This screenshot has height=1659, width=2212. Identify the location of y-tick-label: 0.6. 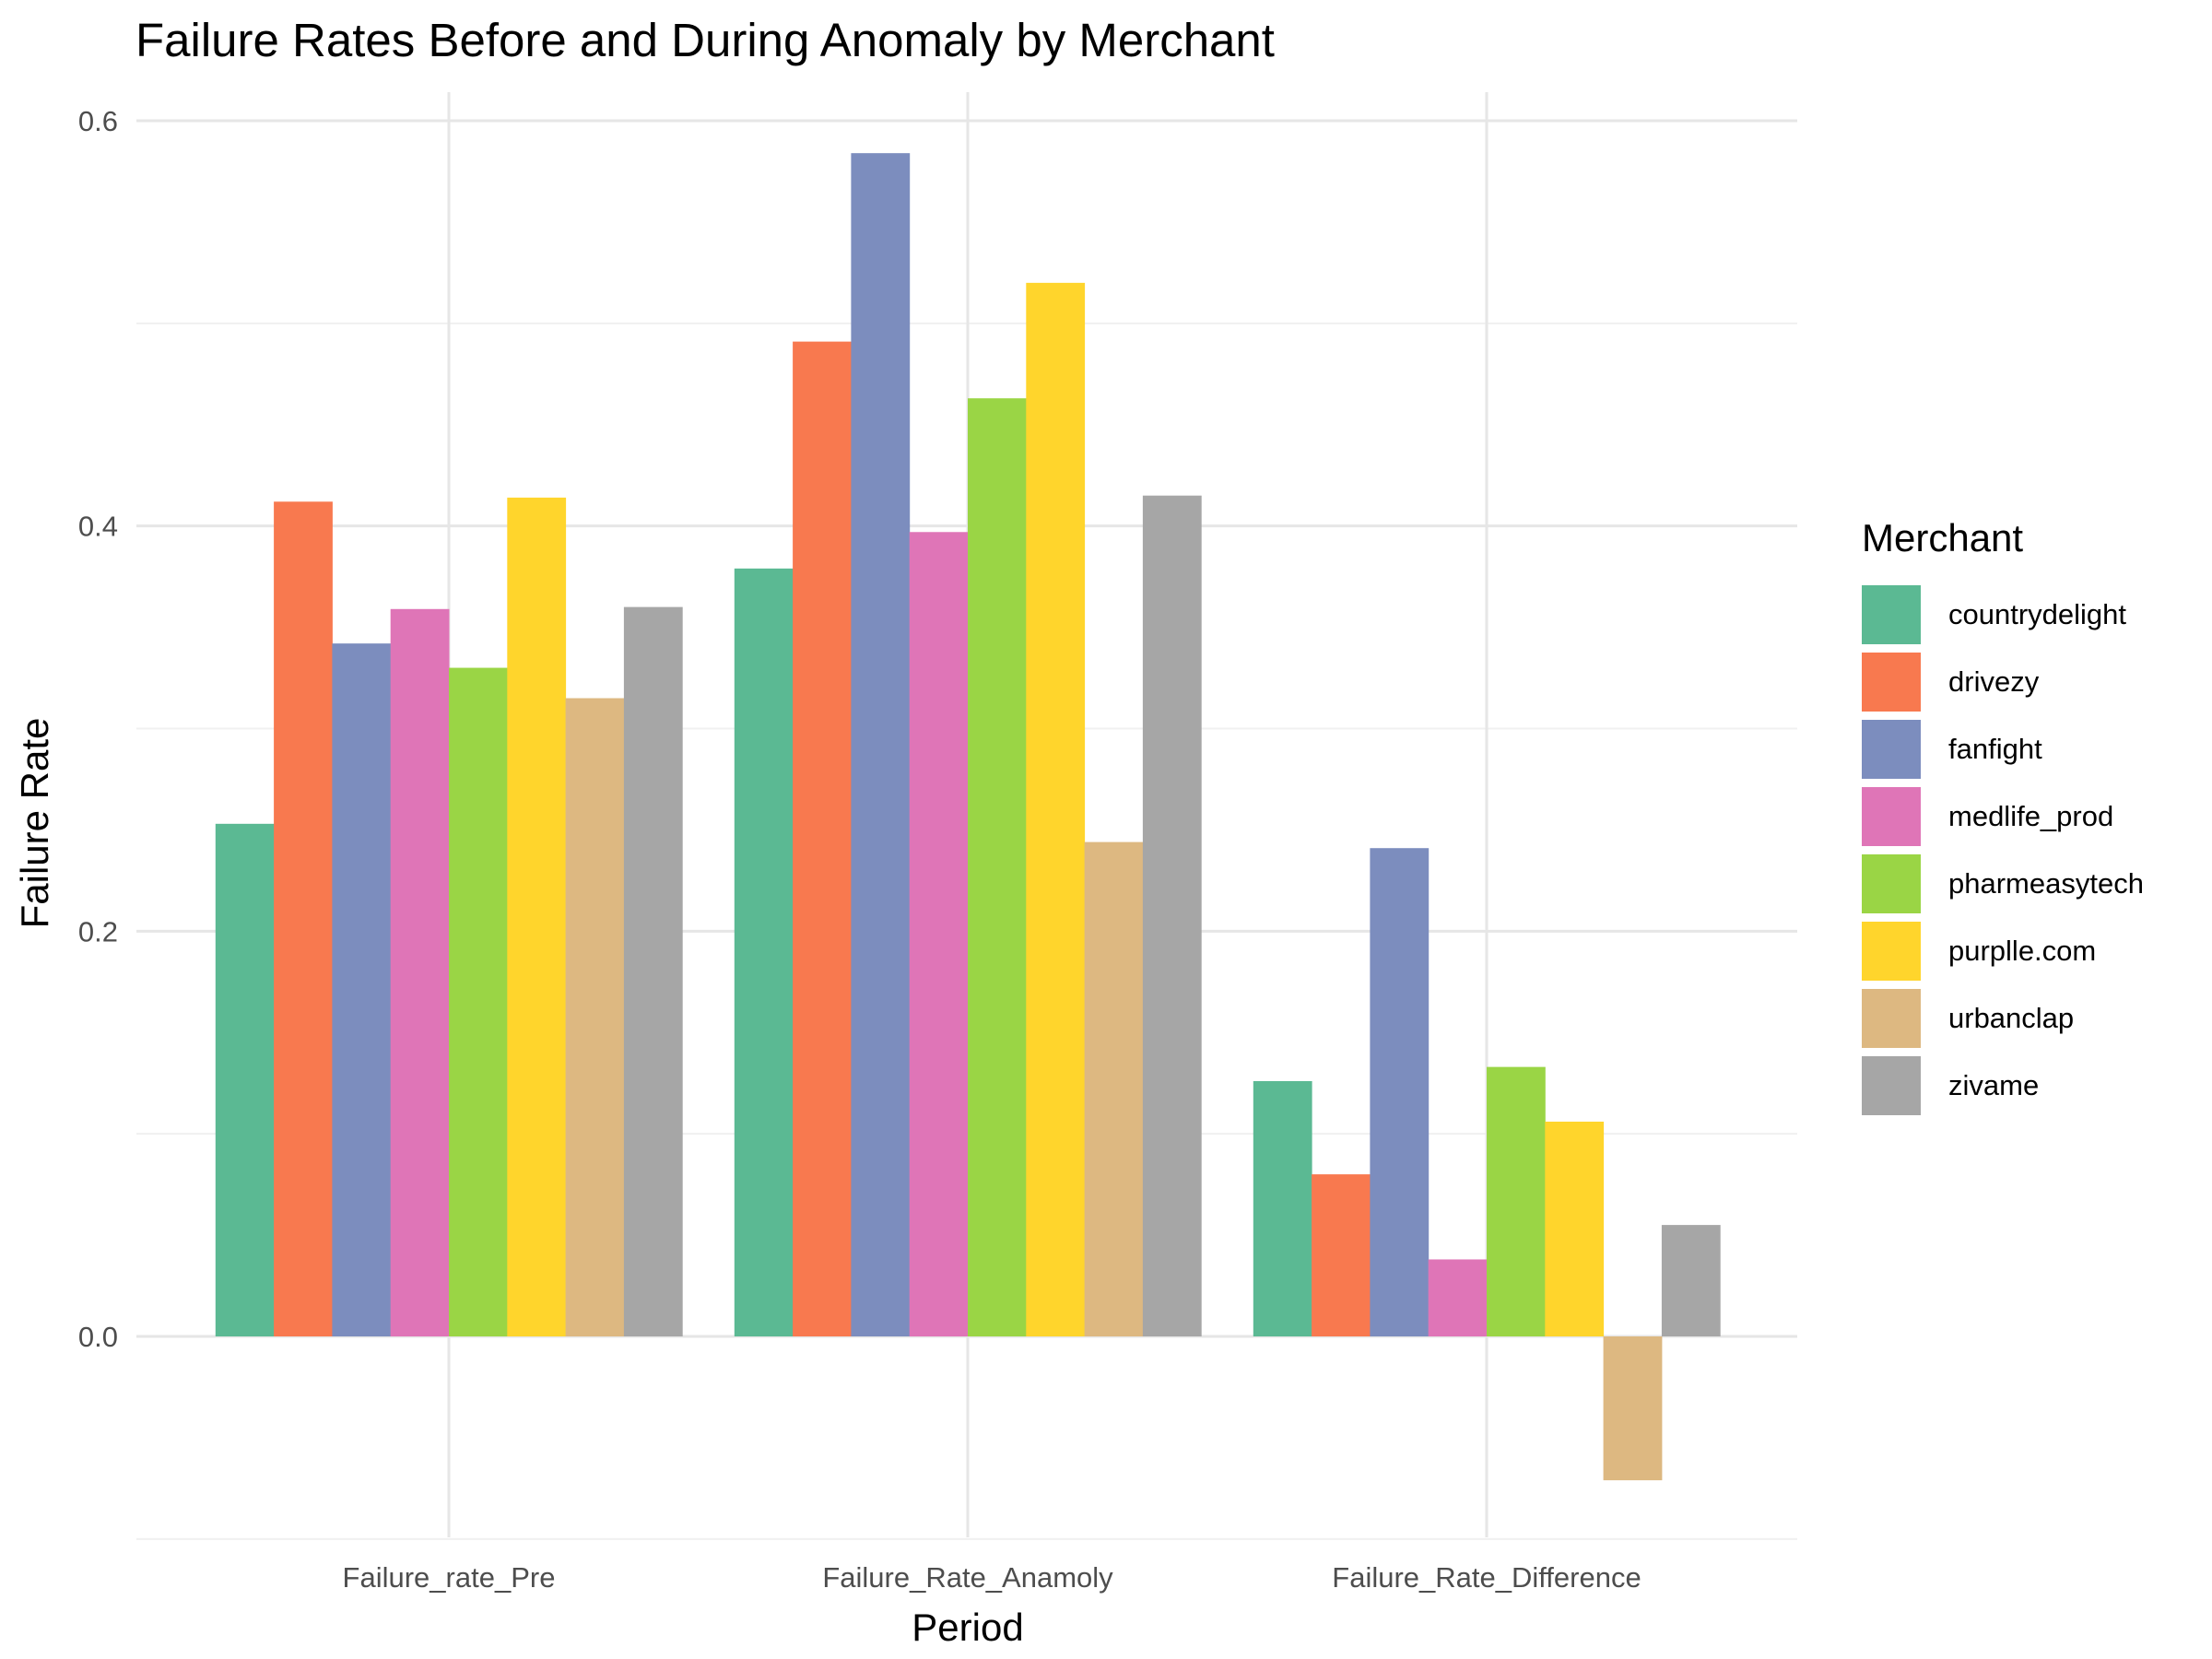
(98, 121).